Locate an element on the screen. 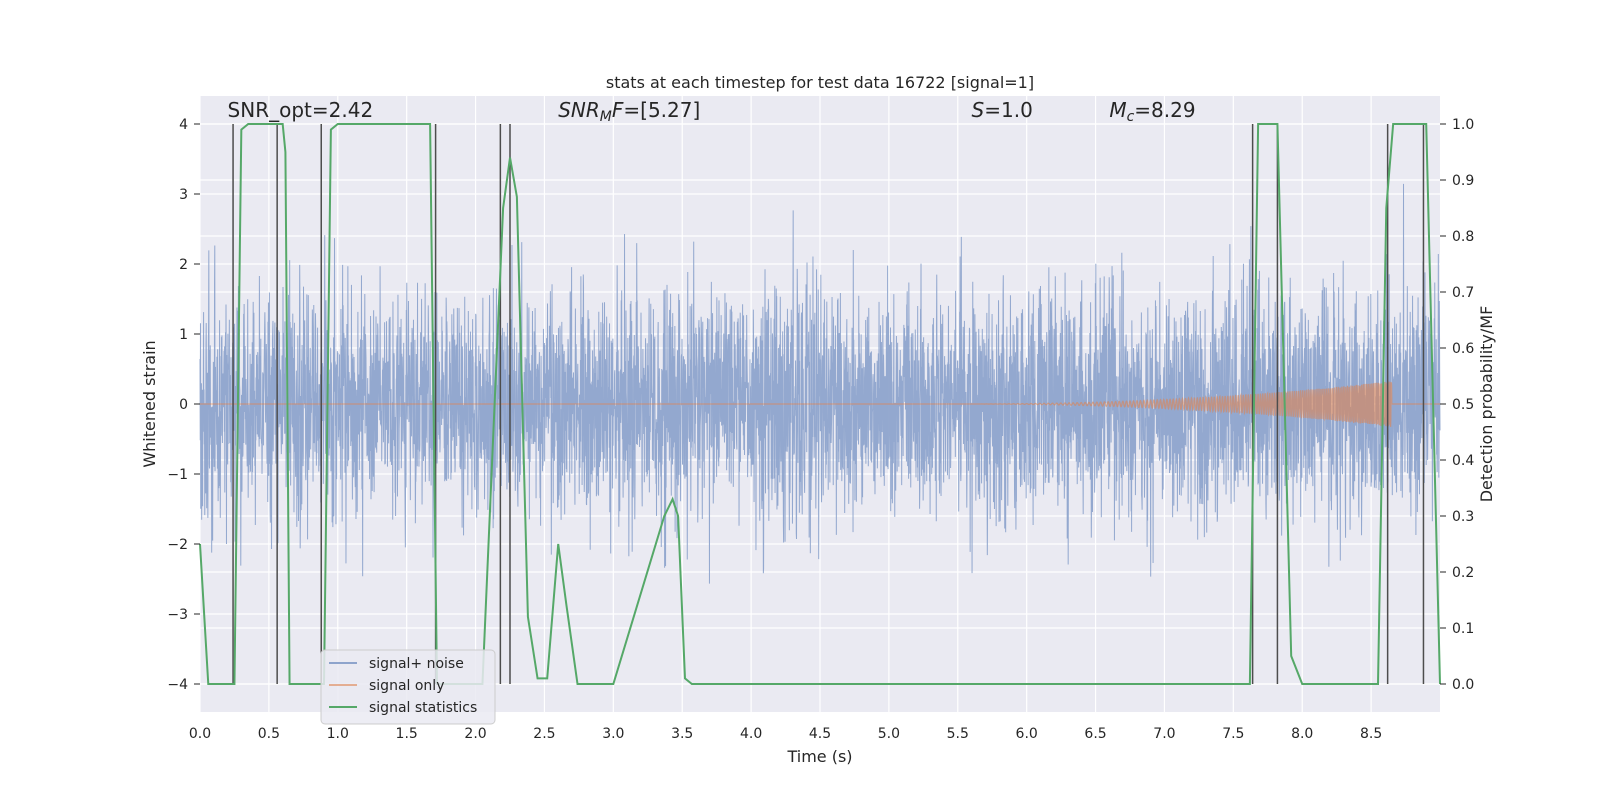  x-tick-label: 3.0 is located at coordinates (613, 734).